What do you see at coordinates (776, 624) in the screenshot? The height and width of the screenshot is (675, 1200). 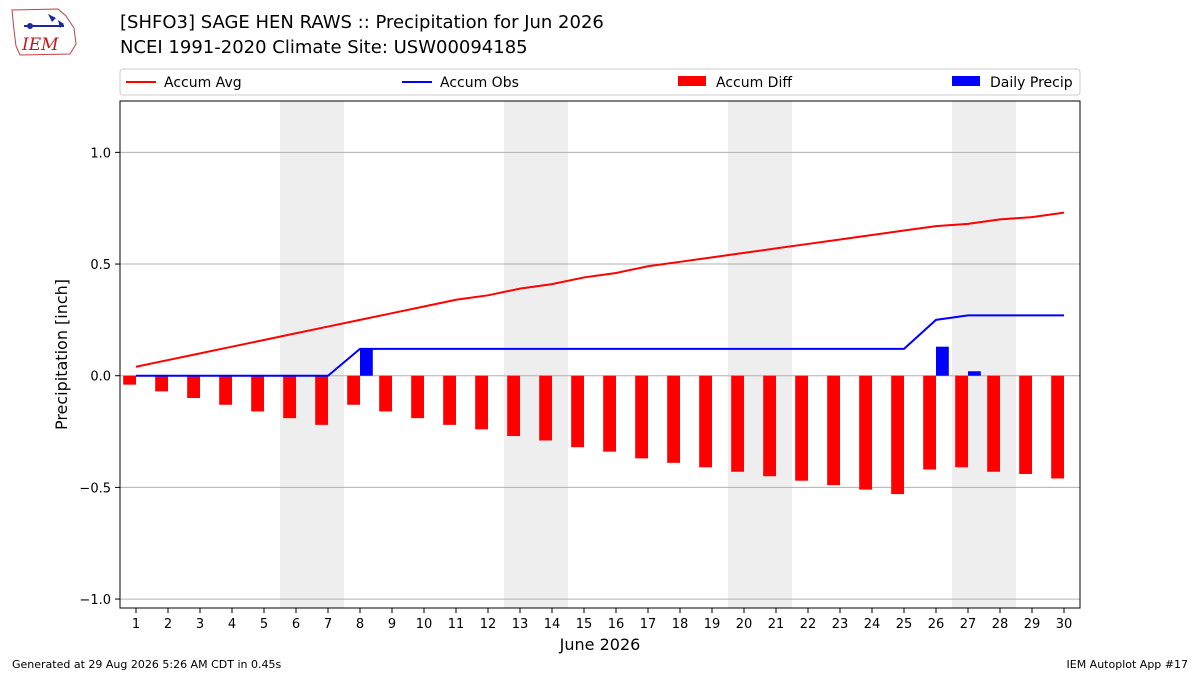 I see `xtick-label-21: 21` at bounding box center [776, 624].